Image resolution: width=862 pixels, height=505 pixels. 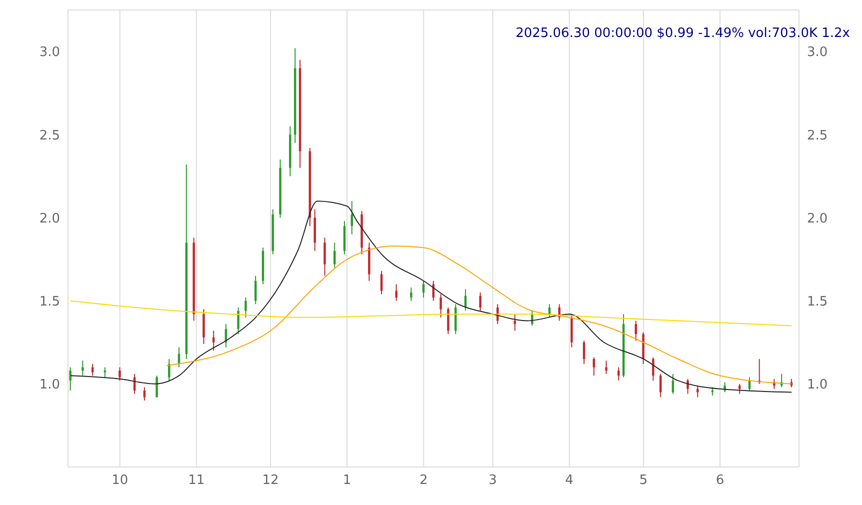 I want to click on y2-tick-label: 2.0, so click(x=817, y=218).